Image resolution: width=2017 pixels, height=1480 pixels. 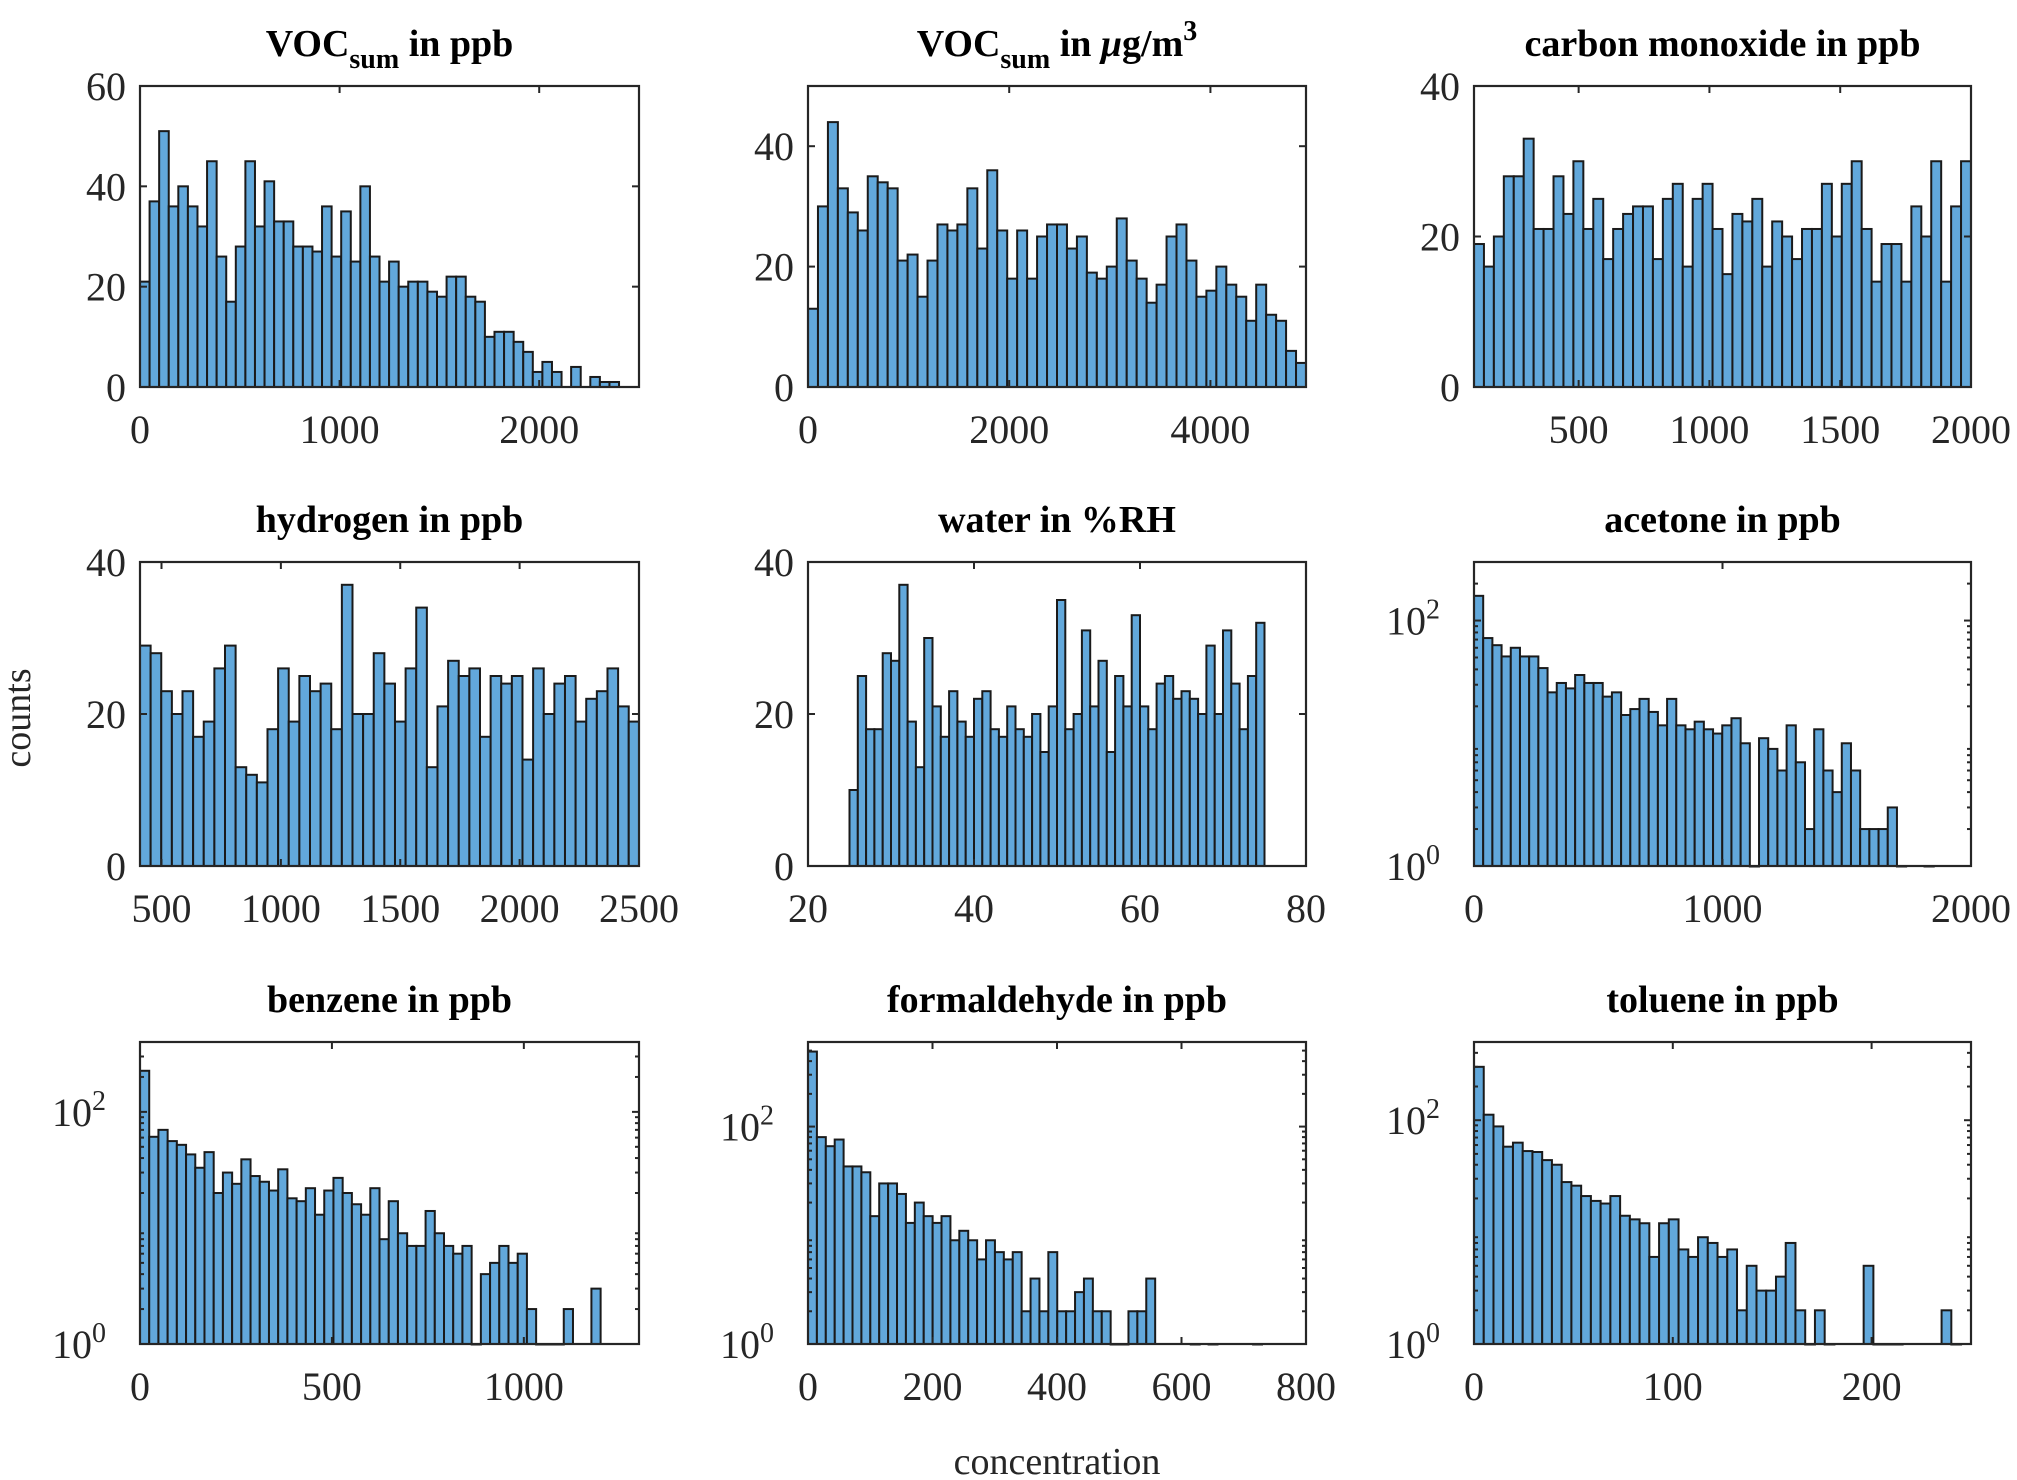 What do you see at coordinates (639, 908) in the screenshot?
I see `x-tick-label: 2500` at bounding box center [639, 908].